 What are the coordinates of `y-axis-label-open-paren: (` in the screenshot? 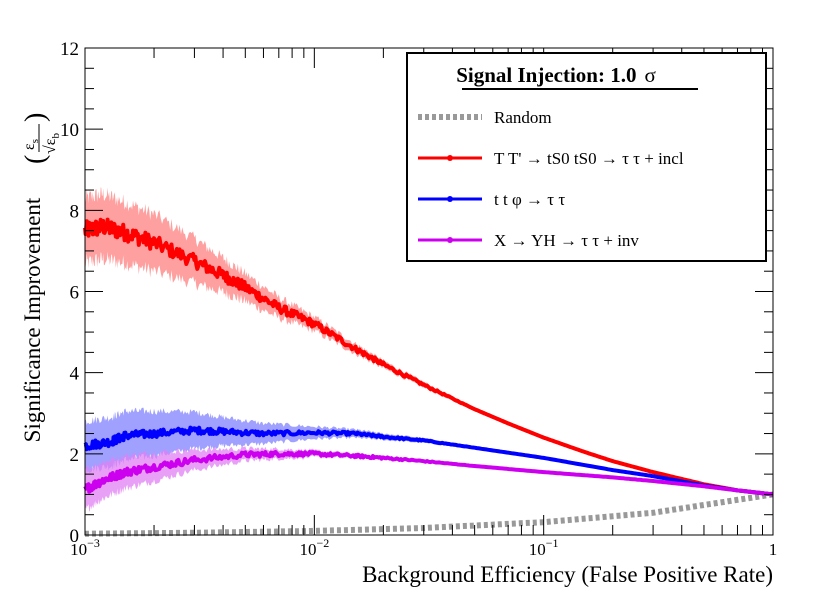 It's located at (35, 159).